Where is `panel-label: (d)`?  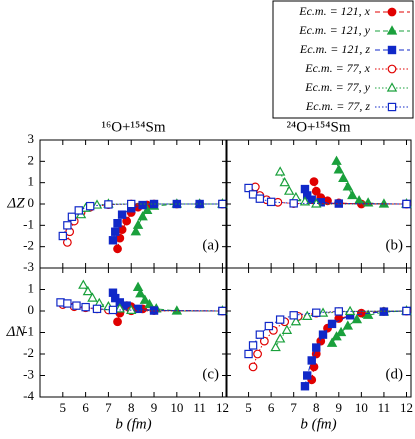
panel-label: (d) is located at coordinates (395, 374).